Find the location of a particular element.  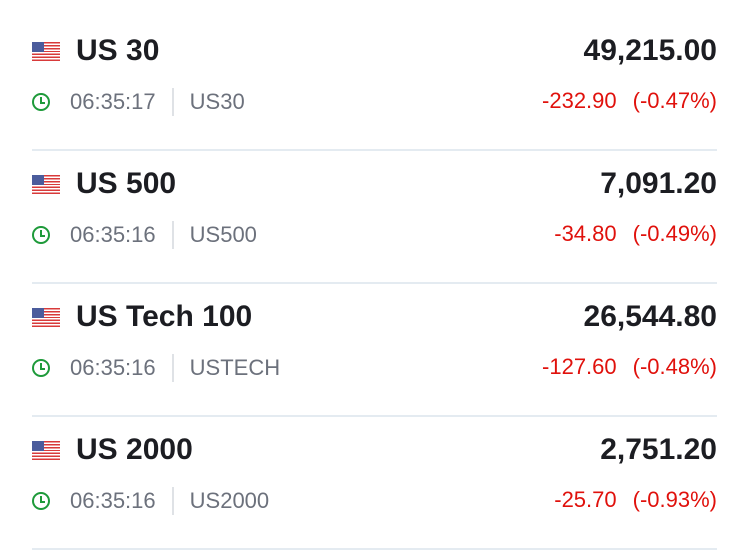

change: -232.90 is located at coordinates (579, 100).